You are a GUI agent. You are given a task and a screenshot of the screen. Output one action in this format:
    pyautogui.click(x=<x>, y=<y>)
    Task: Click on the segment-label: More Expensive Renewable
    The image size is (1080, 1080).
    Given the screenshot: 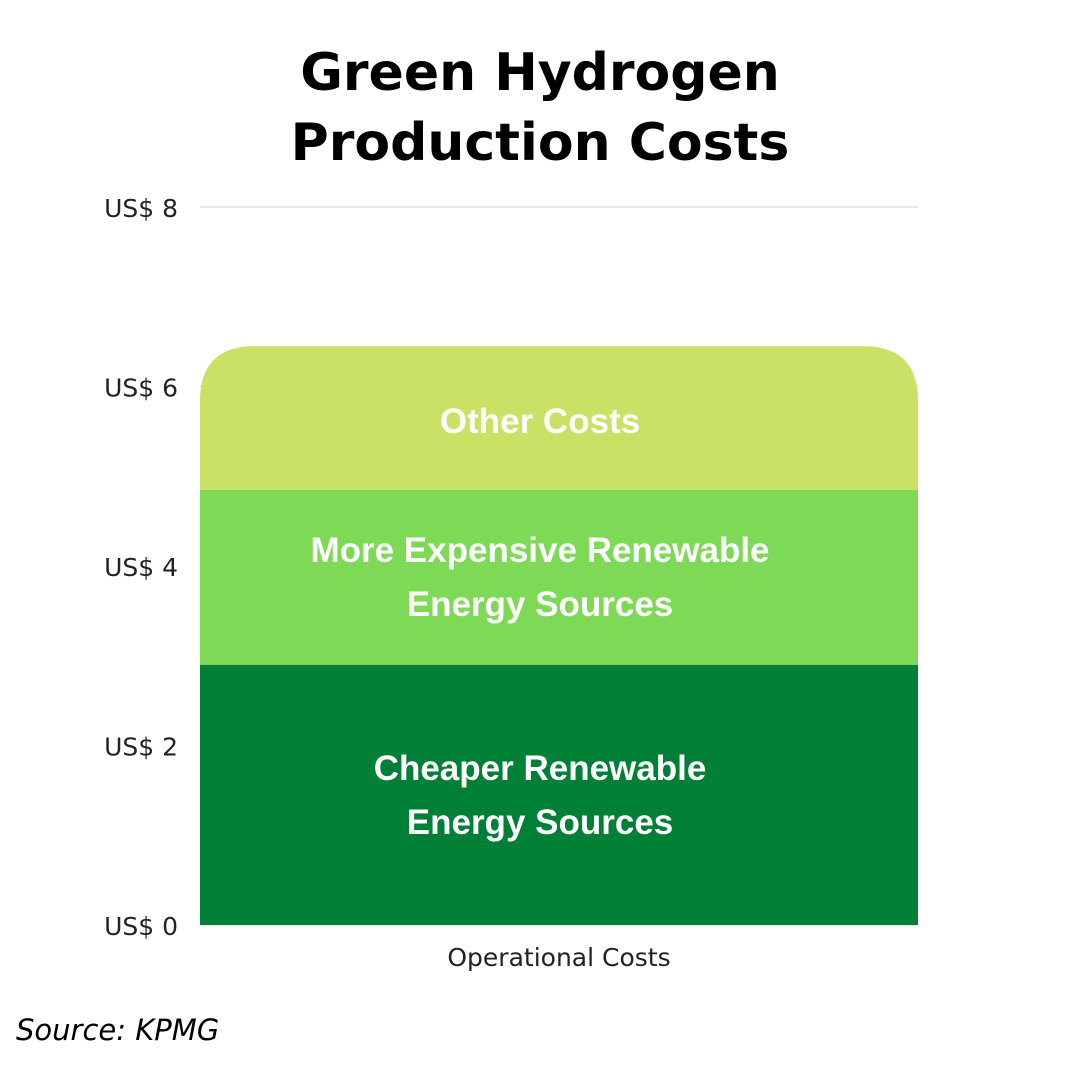 What is the action you would take?
    pyautogui.click(x=539, y=550)
    